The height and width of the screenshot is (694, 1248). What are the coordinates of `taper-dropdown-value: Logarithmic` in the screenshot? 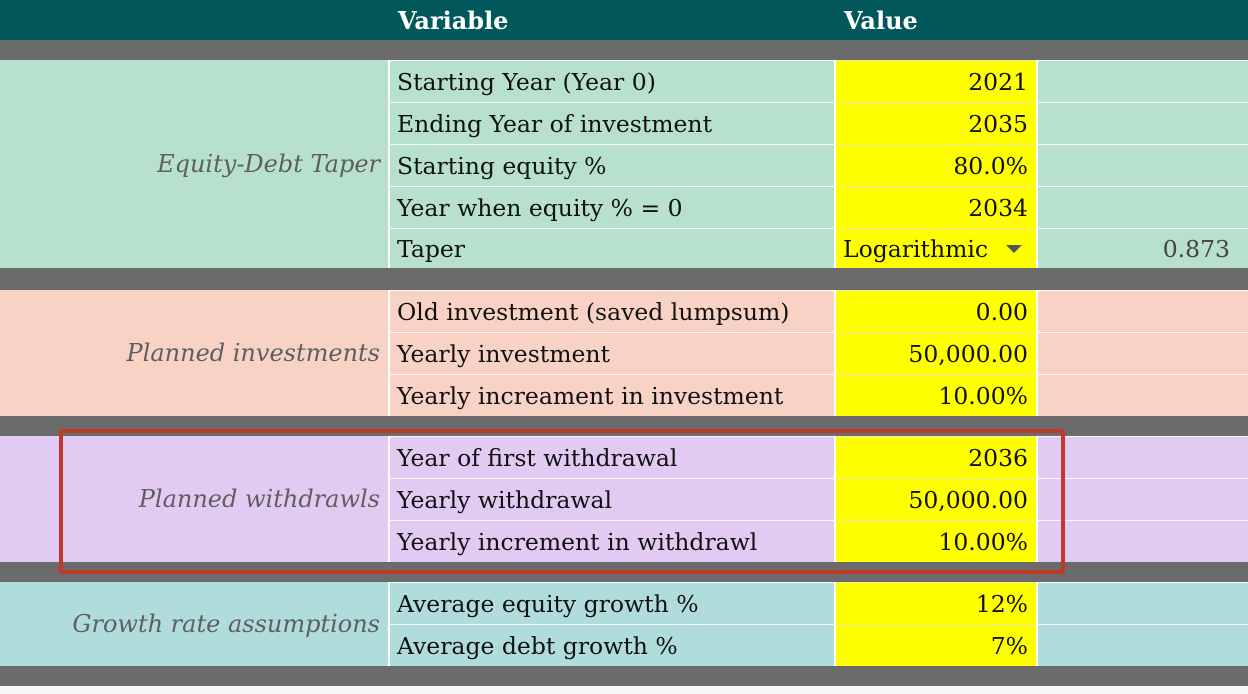 It's located at (916, 248).